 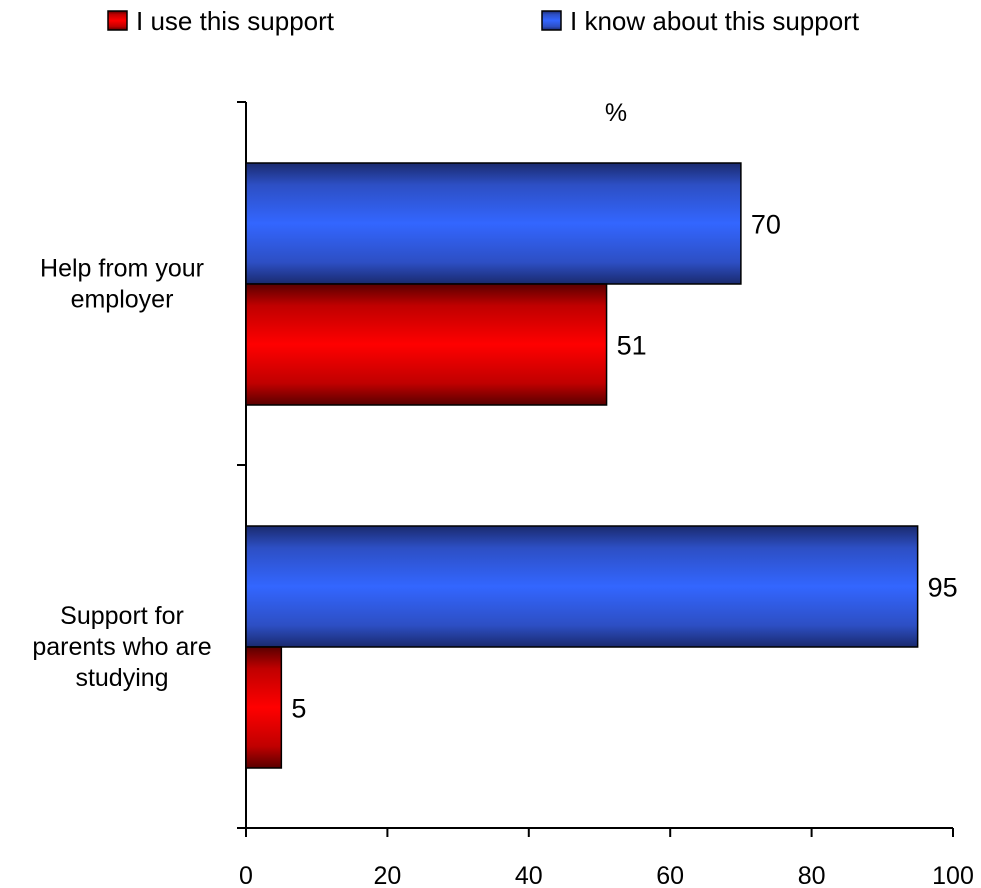 I want to click on x-tick-label: 20, so click(x=387, y=875).